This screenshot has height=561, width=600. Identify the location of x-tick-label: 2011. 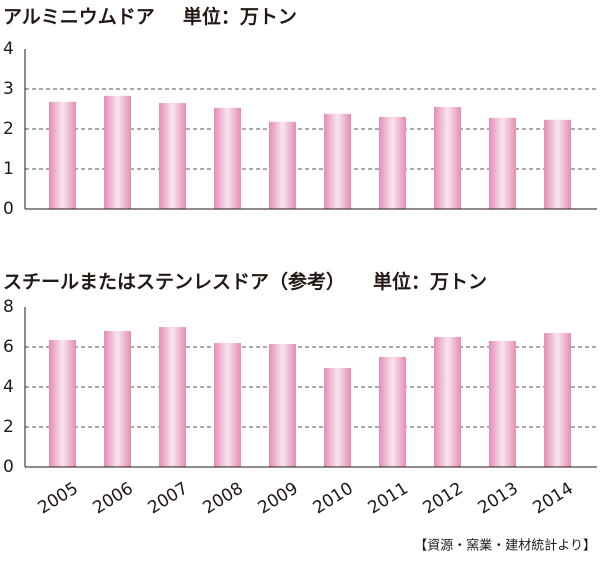
(388, 499).